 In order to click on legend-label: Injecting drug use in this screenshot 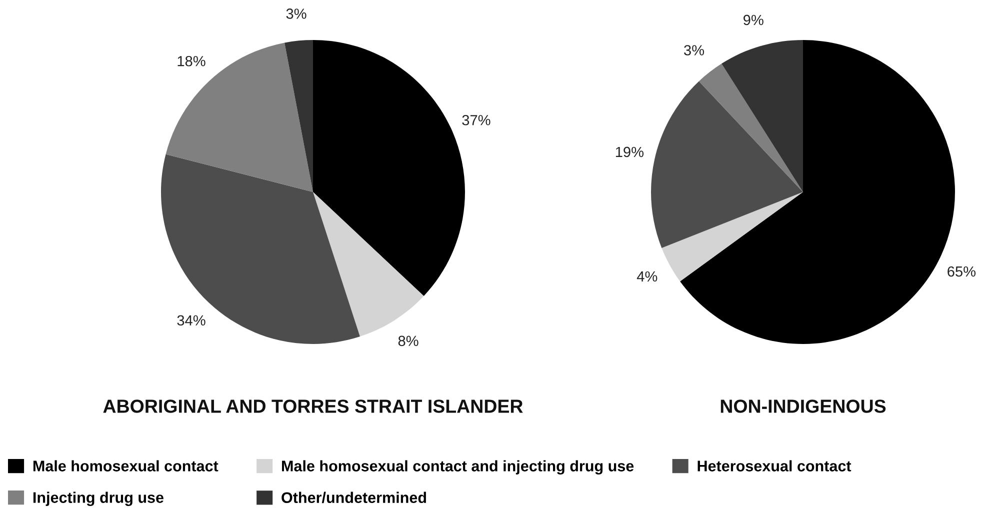, I will do `click(98, 499)`.